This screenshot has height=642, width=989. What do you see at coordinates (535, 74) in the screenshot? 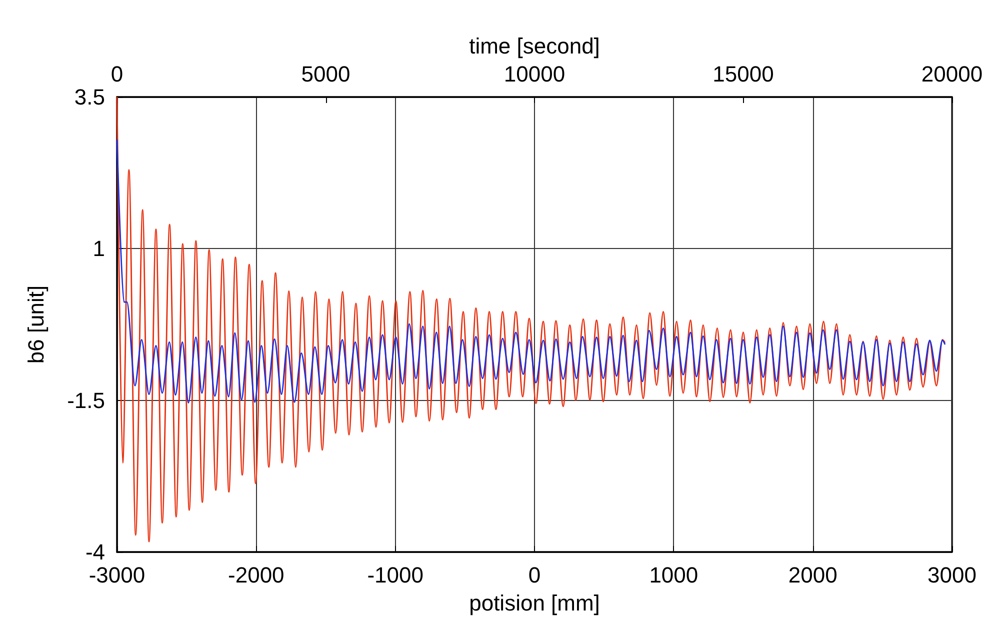
I see `x2-tick-label: 10000` at bounding box center [535, 74].